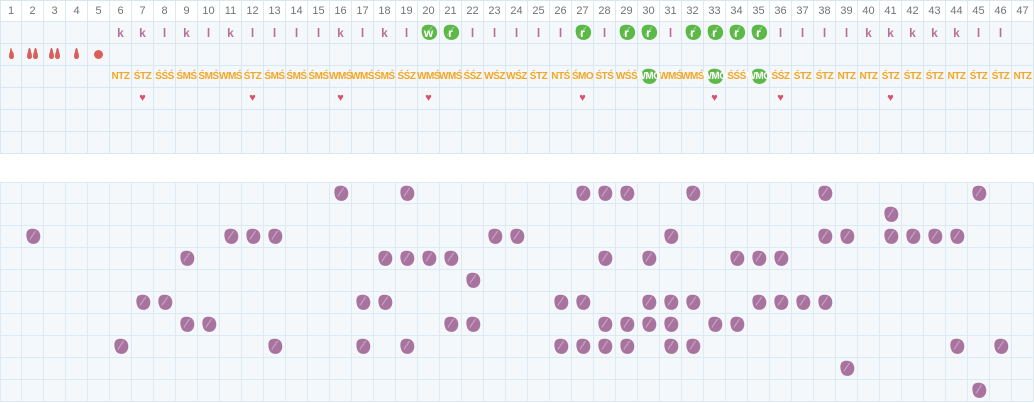 The height and width of the screenshot is (403, 1034). Describe the element at coordinates (605, 77) in the screenshot. I see `mucus-code-cell: ŚTŚ` at that location.